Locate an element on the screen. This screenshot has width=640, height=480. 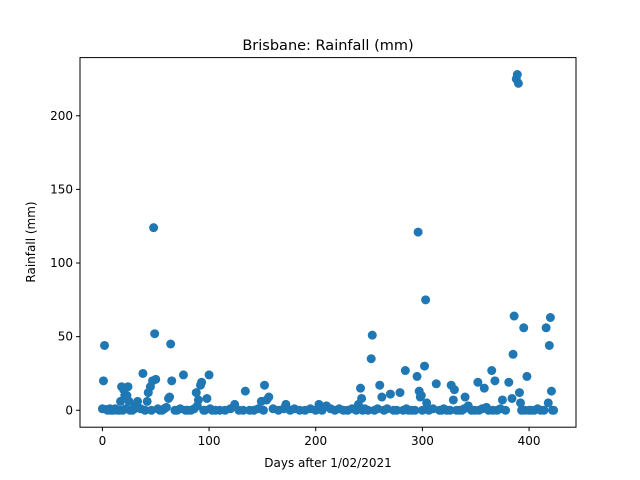
y-axis-ticks: 0 50 100 150 200 is located at coordinates (65, 263).